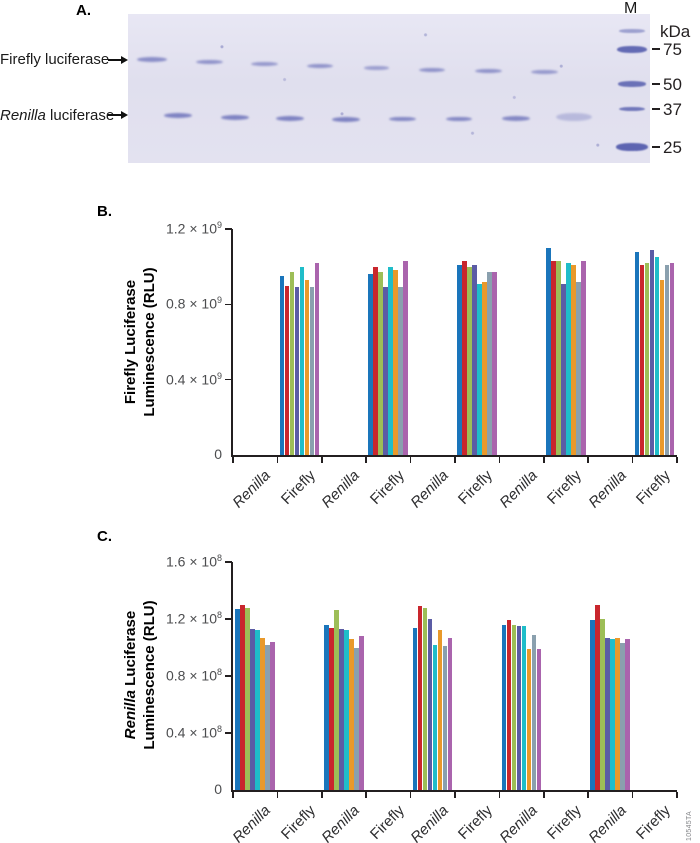  I want to click on chart-c-y-axis-title: Renilla Luciferase Luminescence (RLU), so click(140, 675).